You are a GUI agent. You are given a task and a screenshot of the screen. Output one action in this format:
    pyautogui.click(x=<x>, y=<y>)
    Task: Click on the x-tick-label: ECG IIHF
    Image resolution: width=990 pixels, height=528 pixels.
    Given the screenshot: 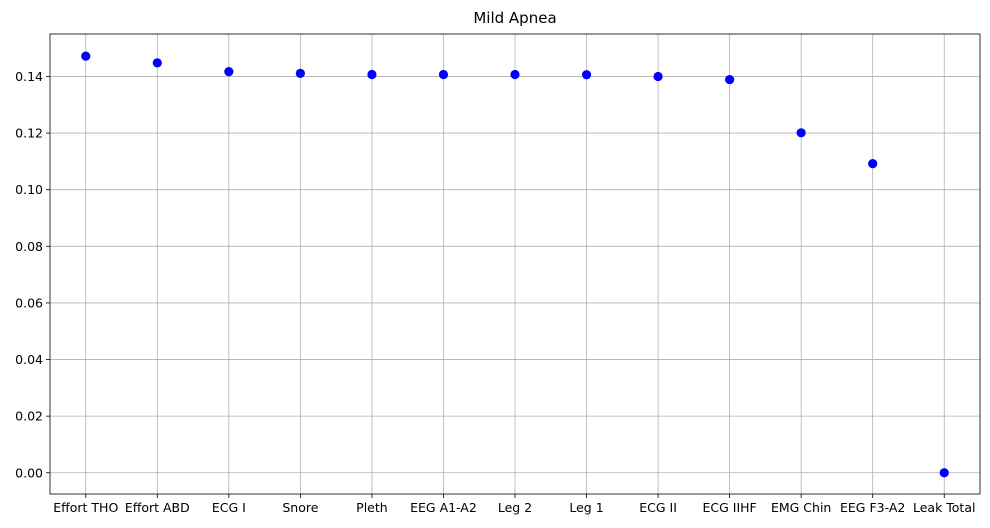 What is the action you would take?
    pyautogui.click(x=729, y=507)
    